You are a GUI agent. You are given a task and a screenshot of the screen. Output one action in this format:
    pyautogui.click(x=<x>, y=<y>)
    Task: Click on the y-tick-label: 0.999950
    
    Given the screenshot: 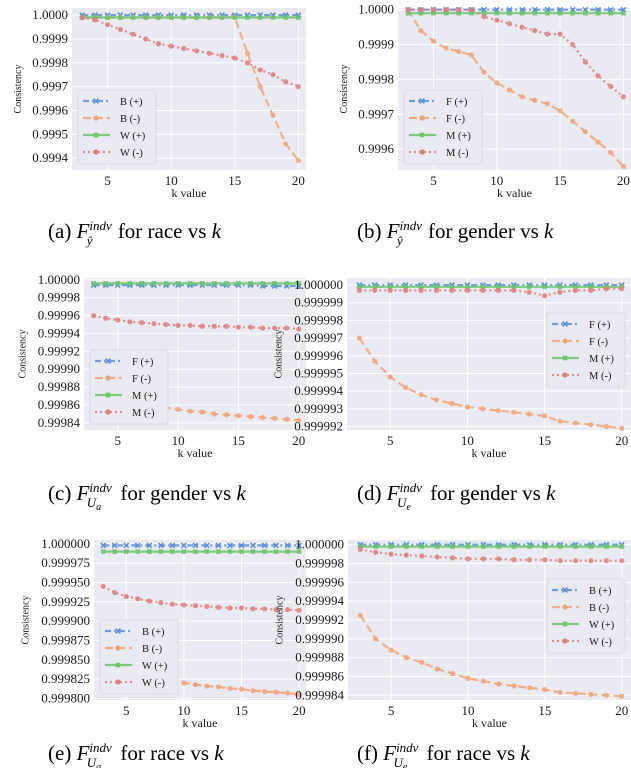 What is the action you would take?
    pyautogui.click(x=65, y=582)
    